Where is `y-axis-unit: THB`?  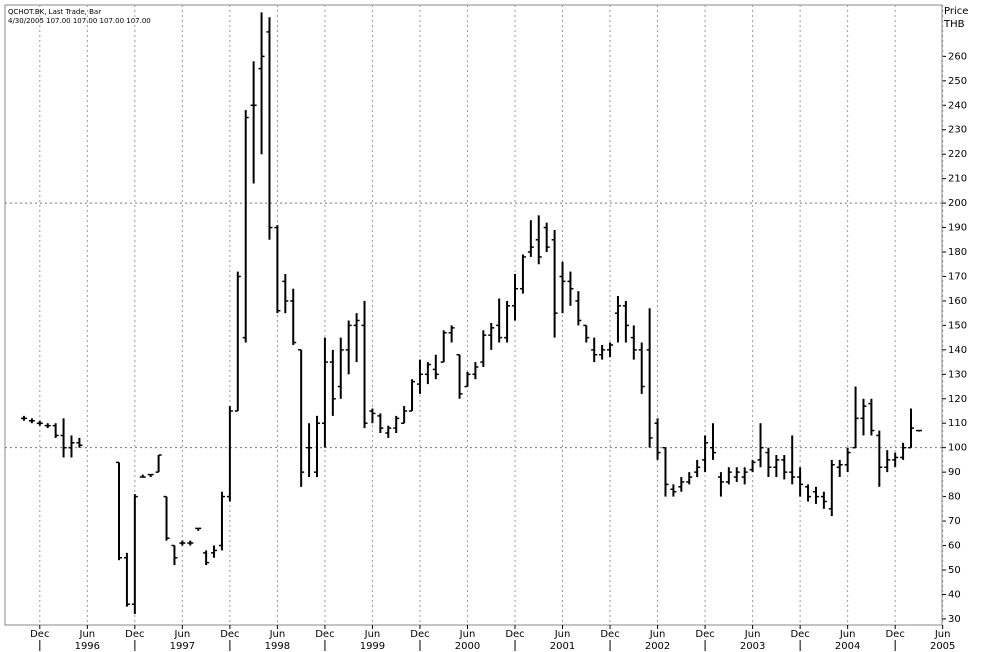 y-axis-unit: THB is located at coordinates (954, 24).